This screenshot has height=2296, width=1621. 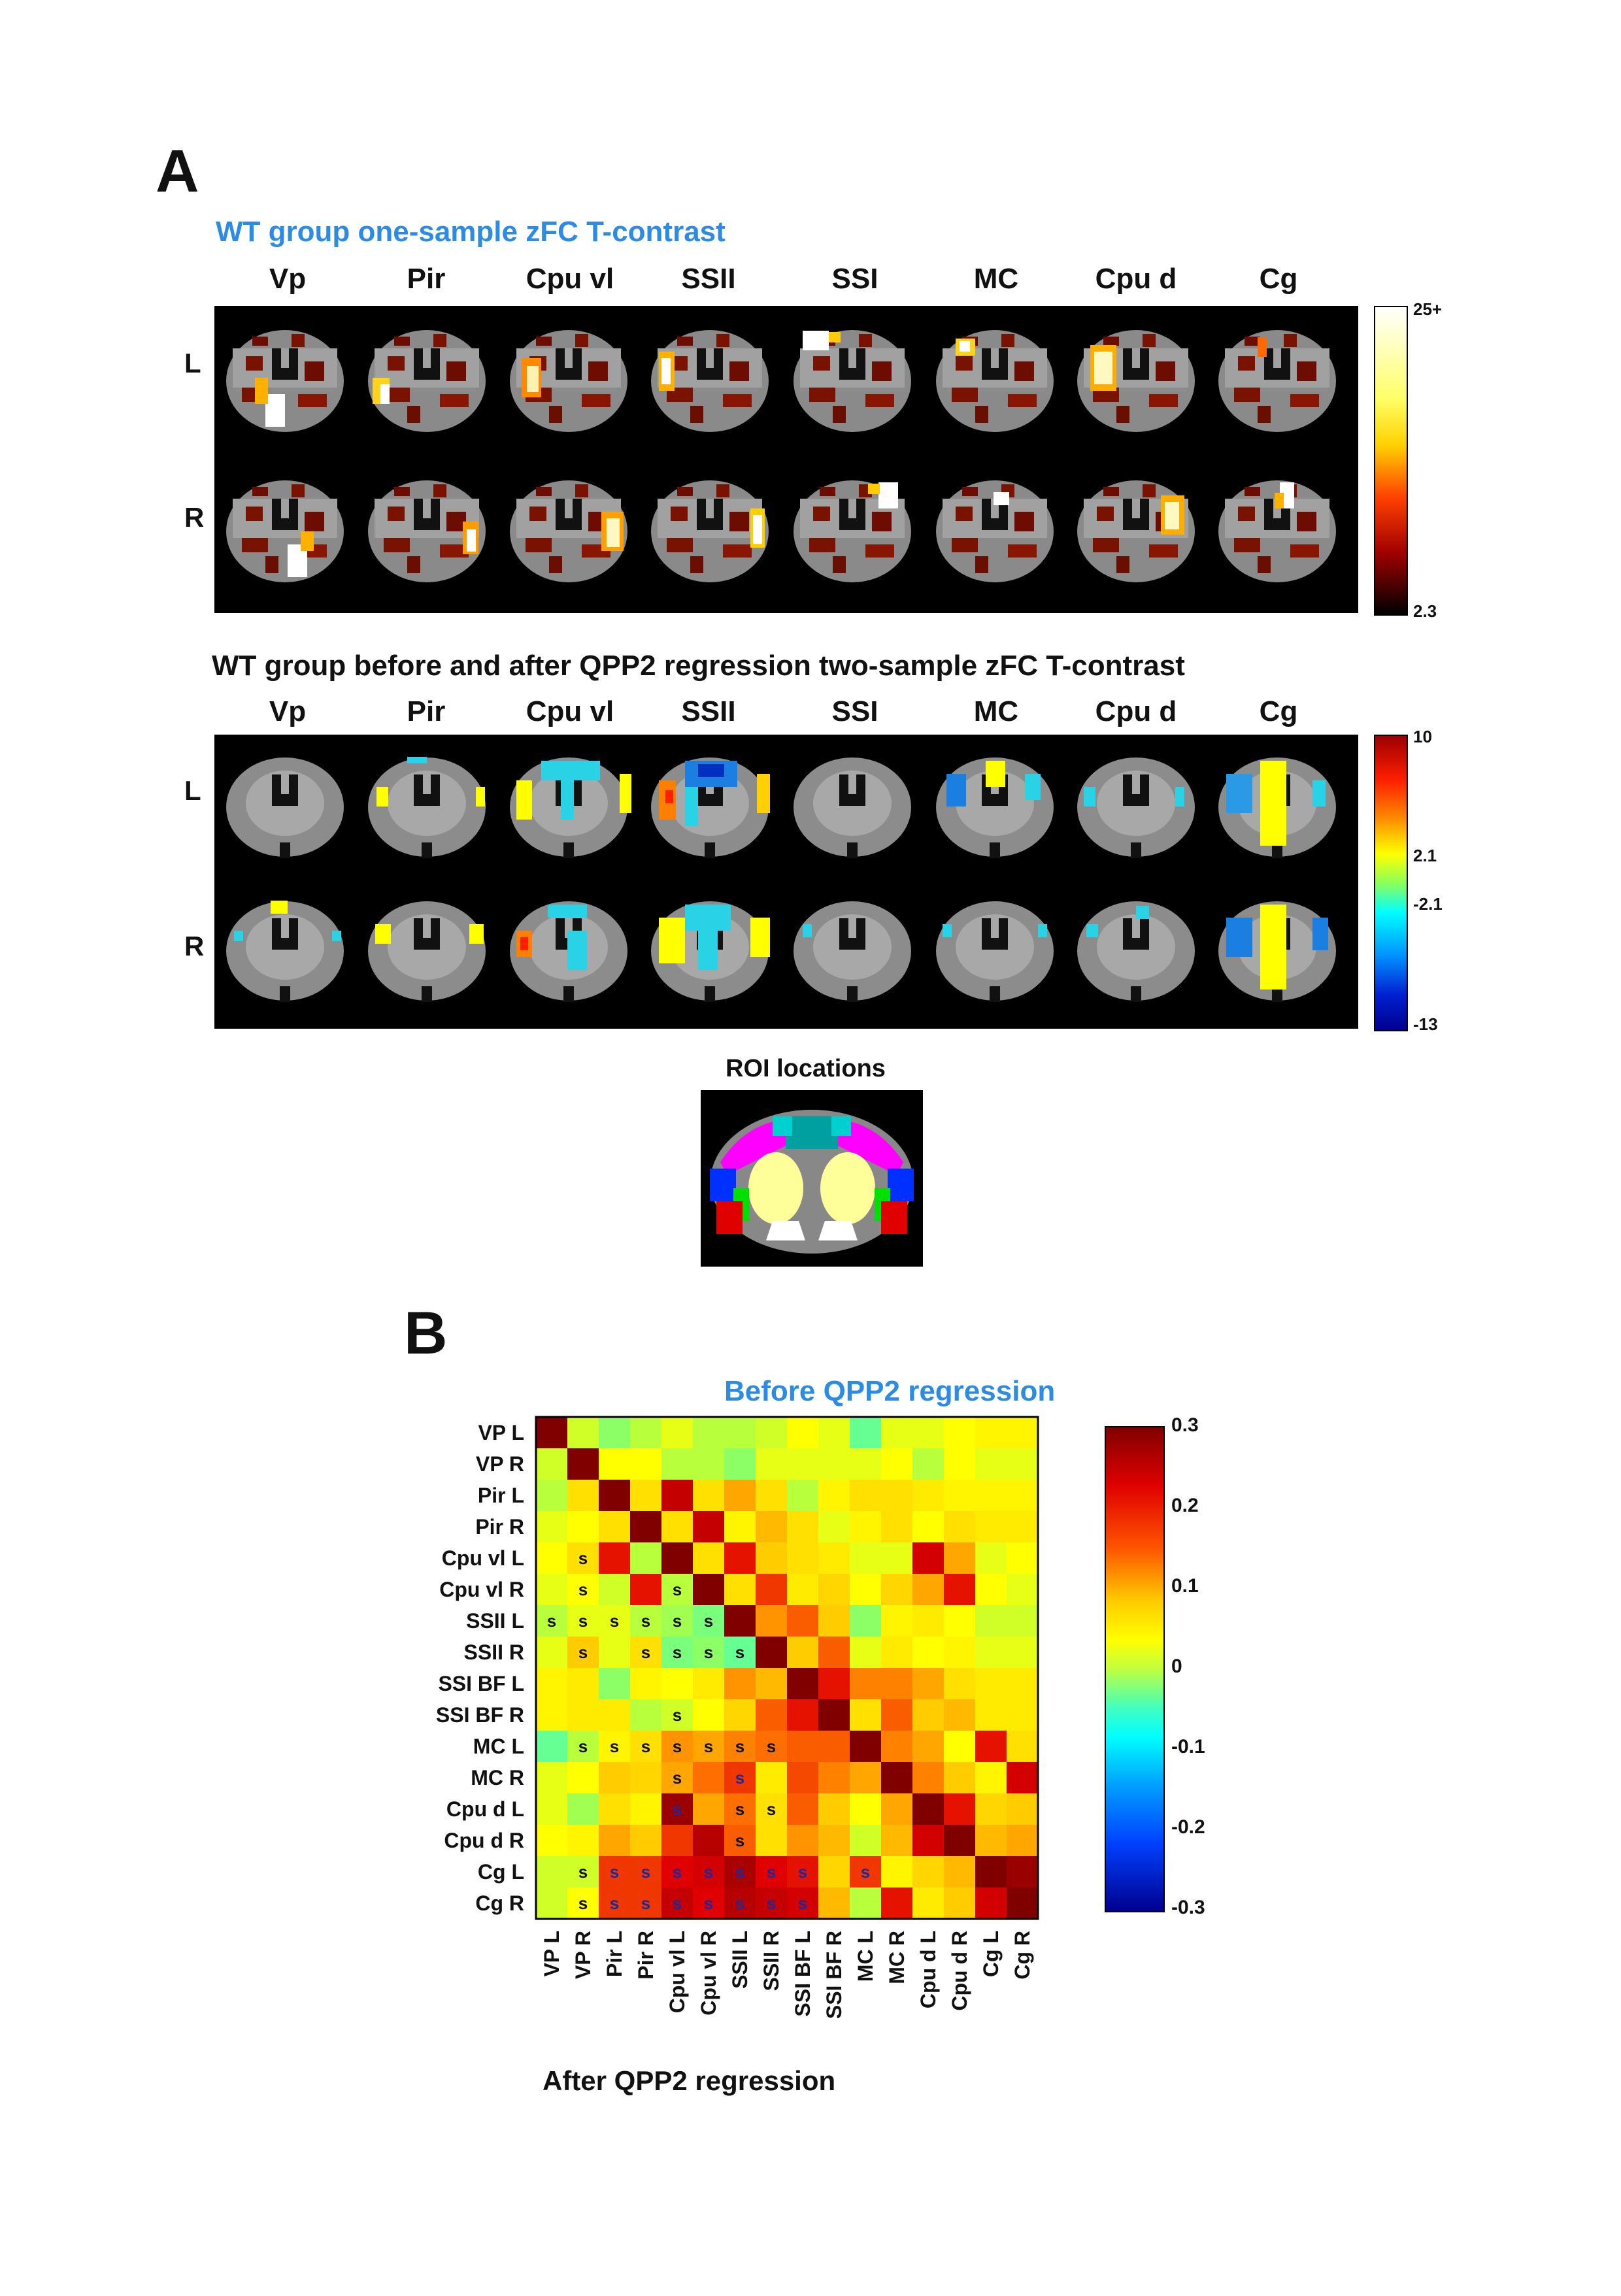 I want to click on row-label-right: R, so click(x=194, y=517).